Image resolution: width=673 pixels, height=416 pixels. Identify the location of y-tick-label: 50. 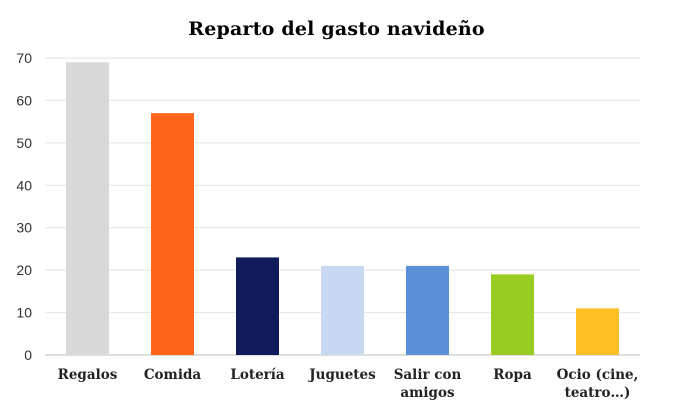
(24, 143).